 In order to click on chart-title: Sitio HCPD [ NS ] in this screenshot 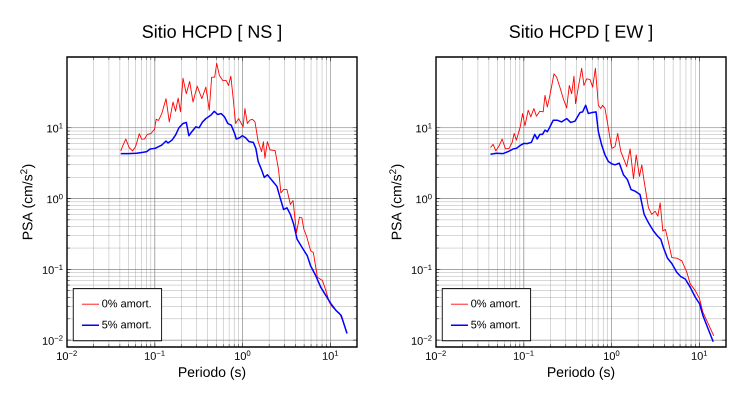, I will do `click(211, 33)`.